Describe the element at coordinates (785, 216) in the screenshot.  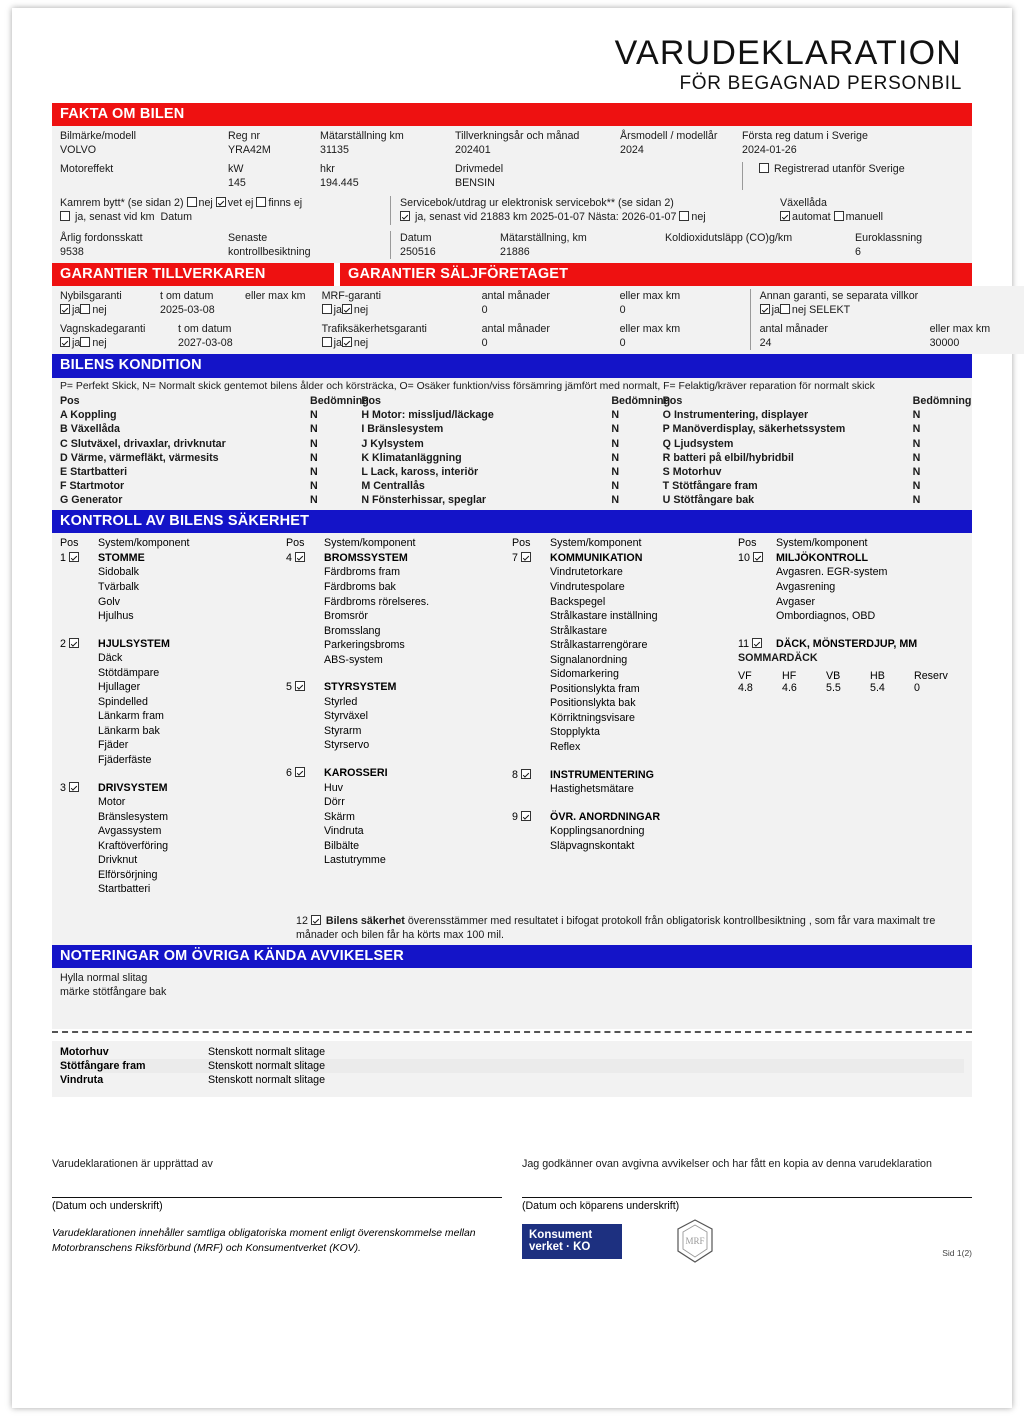
I see `checkbox-gearbox-automatic` at that location.